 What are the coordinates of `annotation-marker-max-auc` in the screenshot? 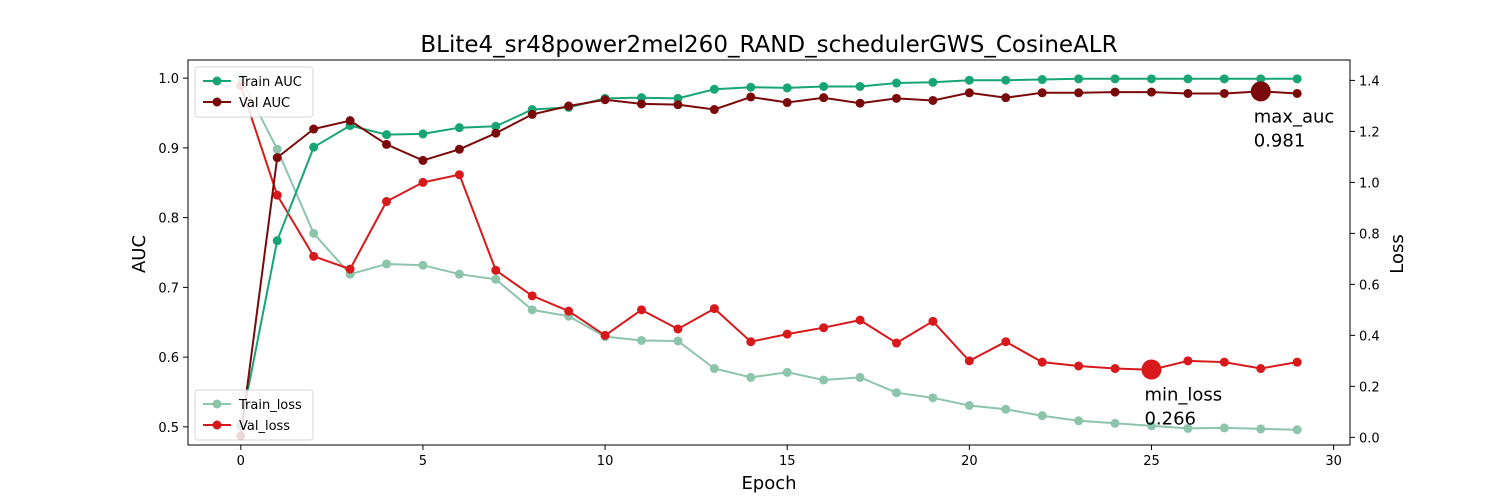 It's located at (1260, 91).